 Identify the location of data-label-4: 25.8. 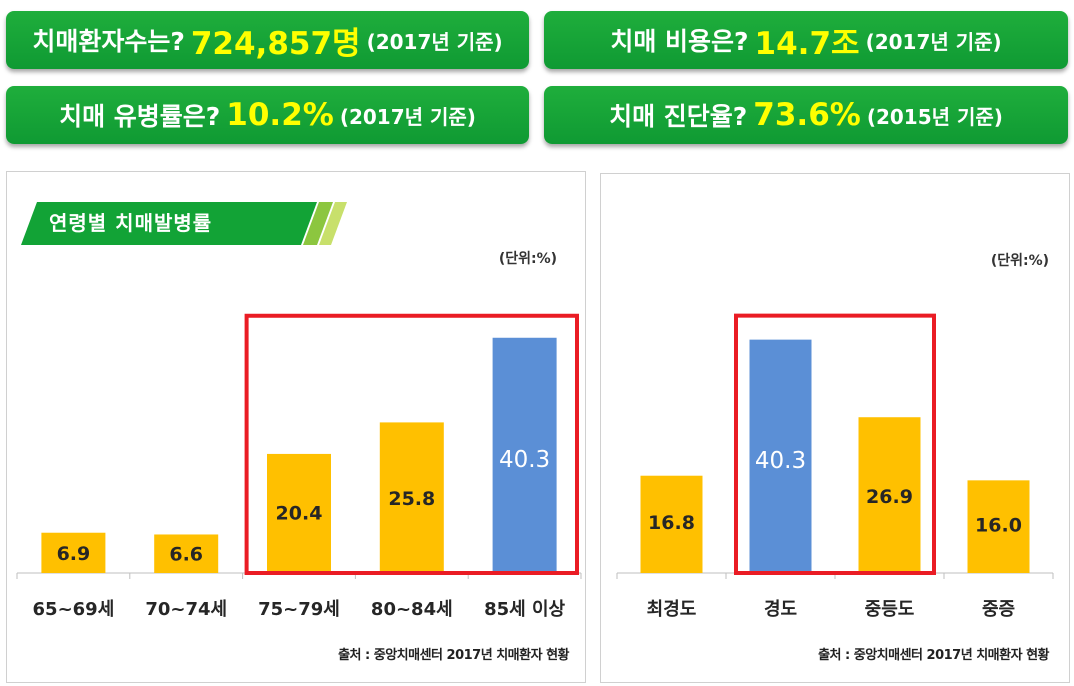
(411, 499).